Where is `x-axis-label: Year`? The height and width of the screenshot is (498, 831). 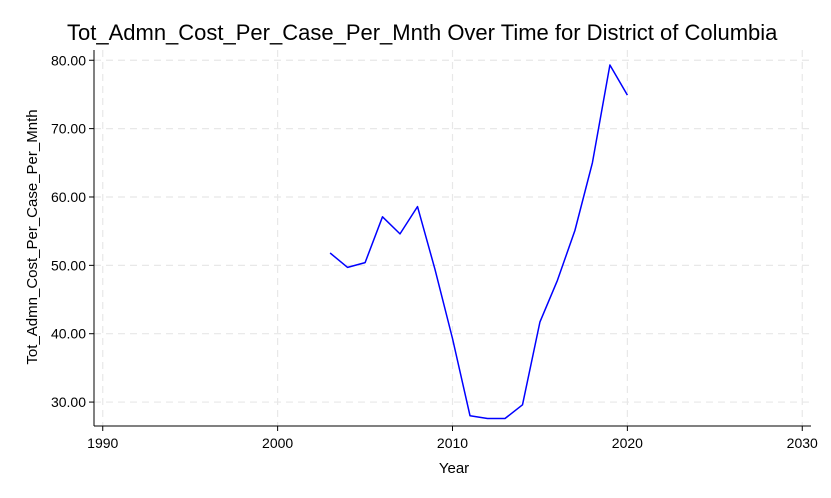
x-axis-label: Year is located at coordinates (454, 468).